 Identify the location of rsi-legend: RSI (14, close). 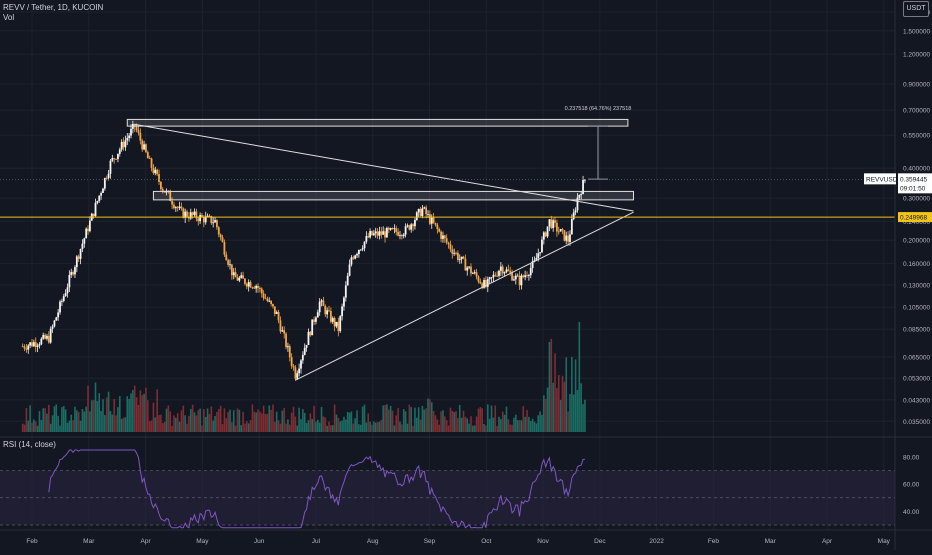
(29, 445).